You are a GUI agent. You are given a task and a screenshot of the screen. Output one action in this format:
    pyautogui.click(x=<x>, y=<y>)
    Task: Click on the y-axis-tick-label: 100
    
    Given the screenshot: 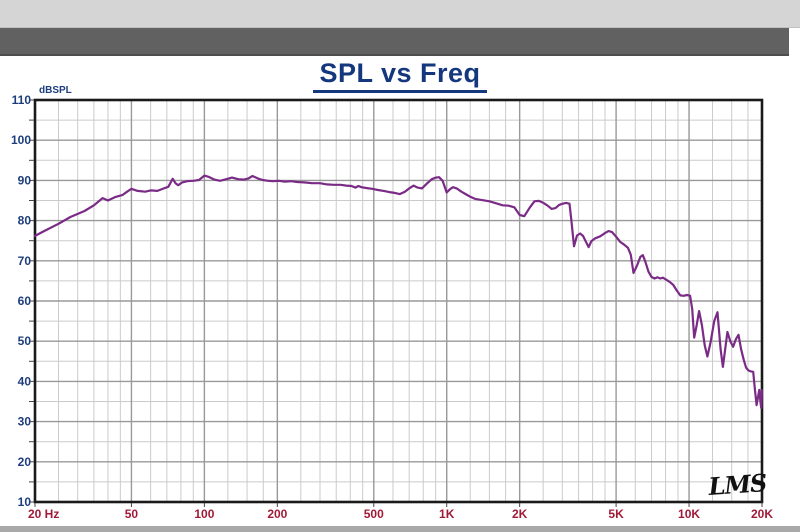 What is the action you would take?
    pyautogui.click(x=21, y=140)
    